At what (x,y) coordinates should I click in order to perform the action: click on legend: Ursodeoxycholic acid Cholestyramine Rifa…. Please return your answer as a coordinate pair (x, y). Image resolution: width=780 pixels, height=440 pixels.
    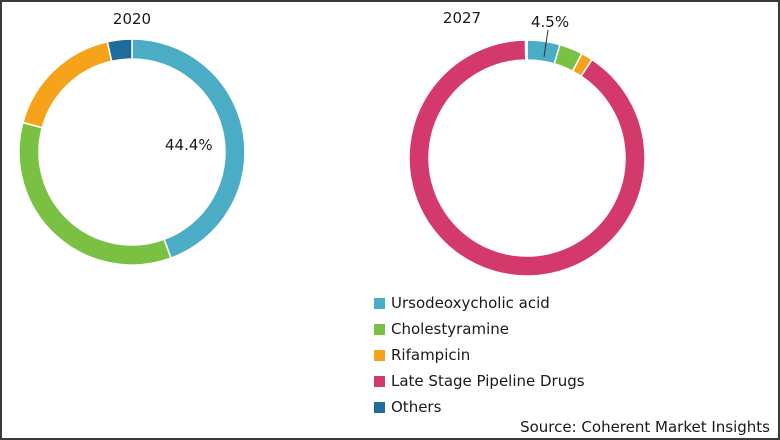
    Looking at the image, I should click on (479, 355).